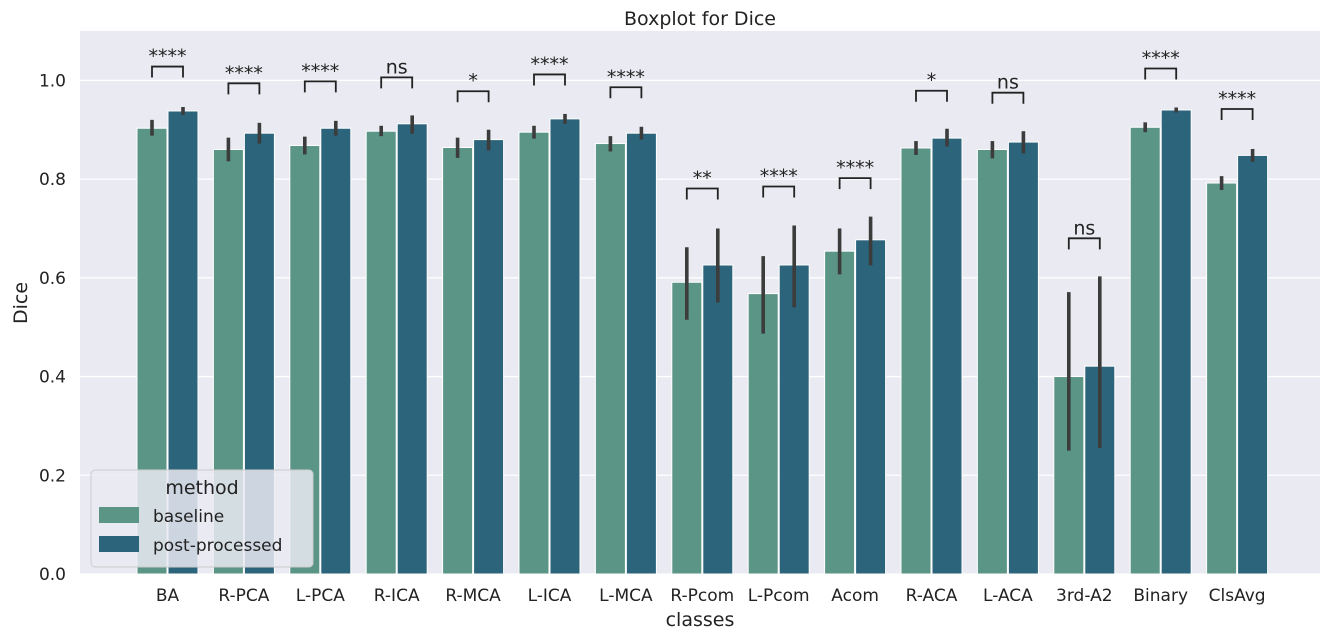 This screenshot has height=641, width=1330. What do you see at coordinates (119, 544) in the screenshot?
I see `legend-swatch-post-processed` at bounding box center [119, 544].